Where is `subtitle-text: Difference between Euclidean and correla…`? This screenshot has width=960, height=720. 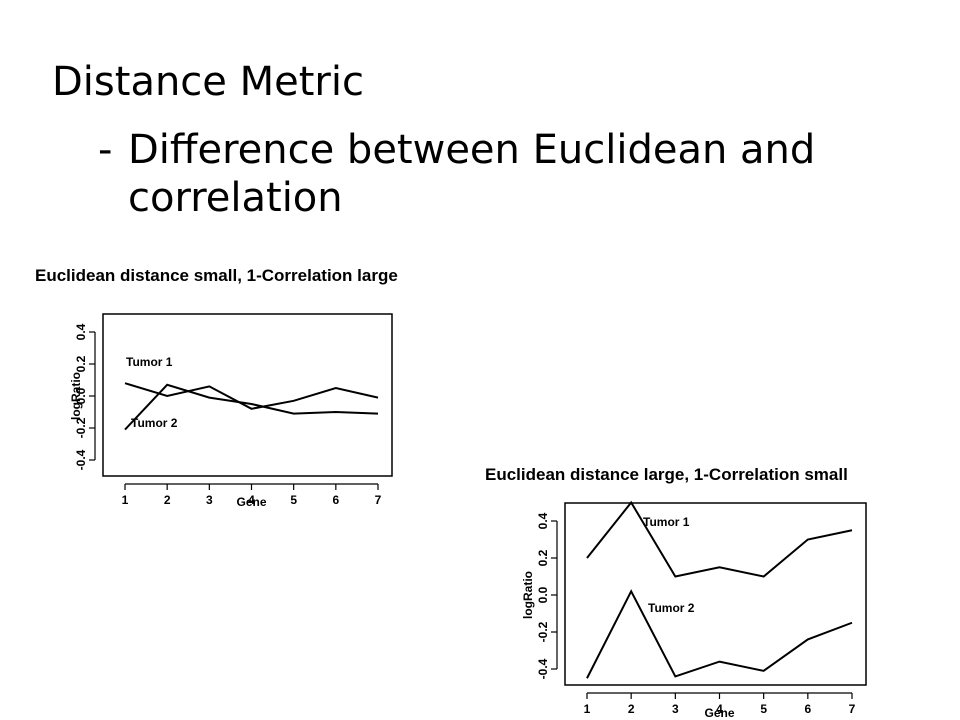 subtitle-text: Difference between Euclidean and correla… is located at coordinates (472, 174).